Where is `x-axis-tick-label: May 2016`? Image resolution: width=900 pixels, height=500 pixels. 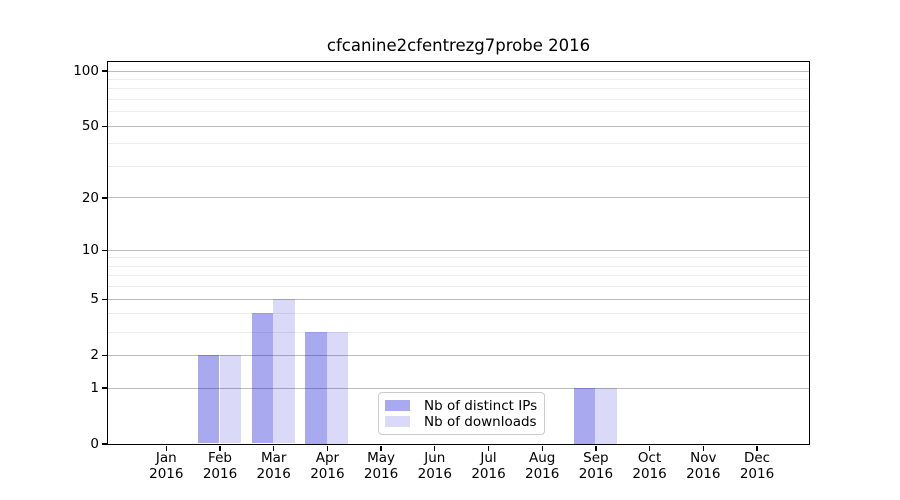 x-axis-tick-label: May 2016 is located at coordinates (381, 466).